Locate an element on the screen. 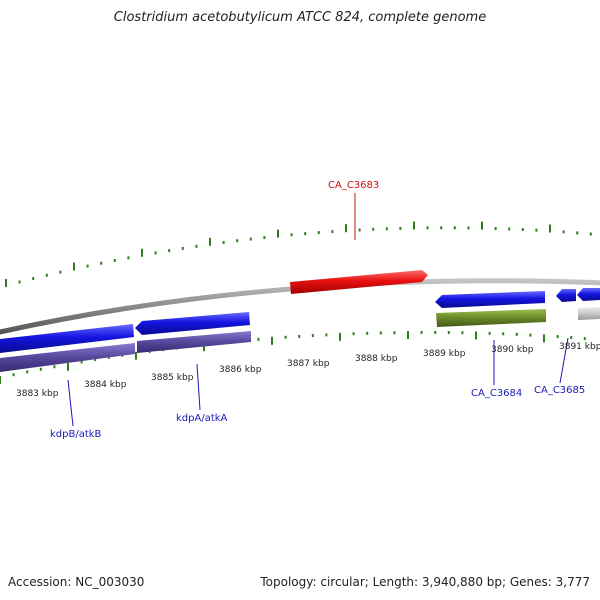 This screenshot has width=600, height=600. gene-kdpb is located at coordinates (67, 338).